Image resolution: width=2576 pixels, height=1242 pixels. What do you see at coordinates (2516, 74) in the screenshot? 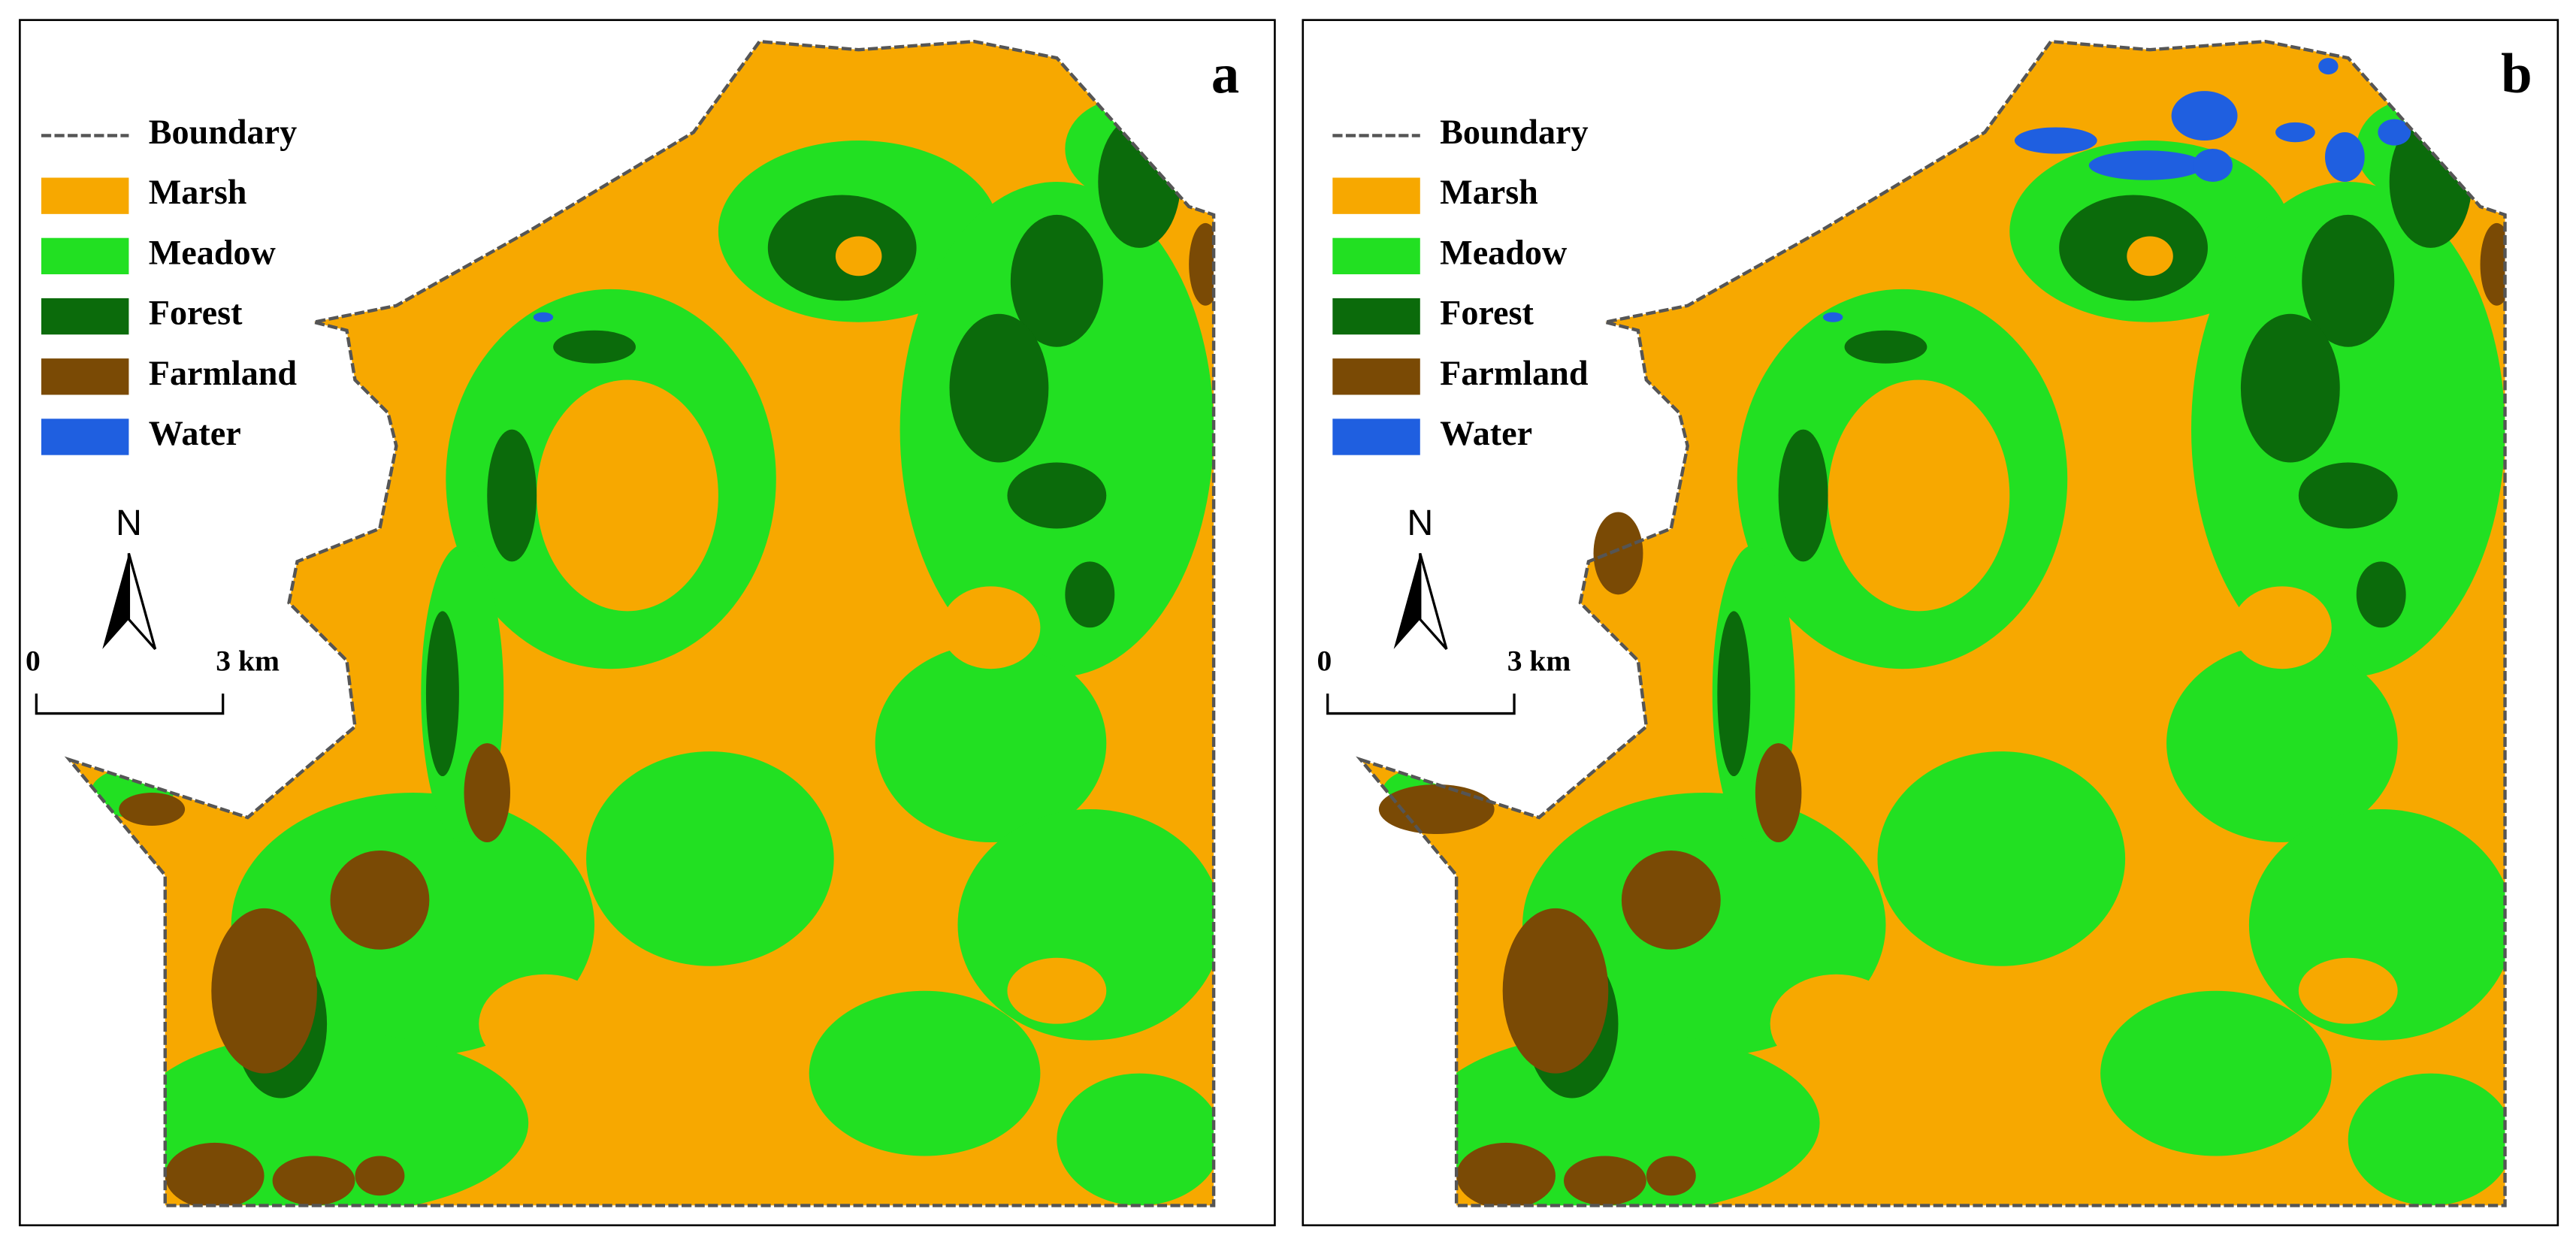
I see `panel-label: b` at bounding box center [2516, 74].